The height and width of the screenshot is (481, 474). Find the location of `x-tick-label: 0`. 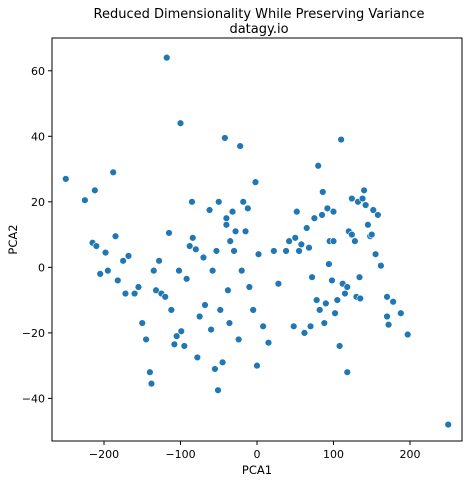

x-tick-label: 0 is located at coordinates (257, 454).